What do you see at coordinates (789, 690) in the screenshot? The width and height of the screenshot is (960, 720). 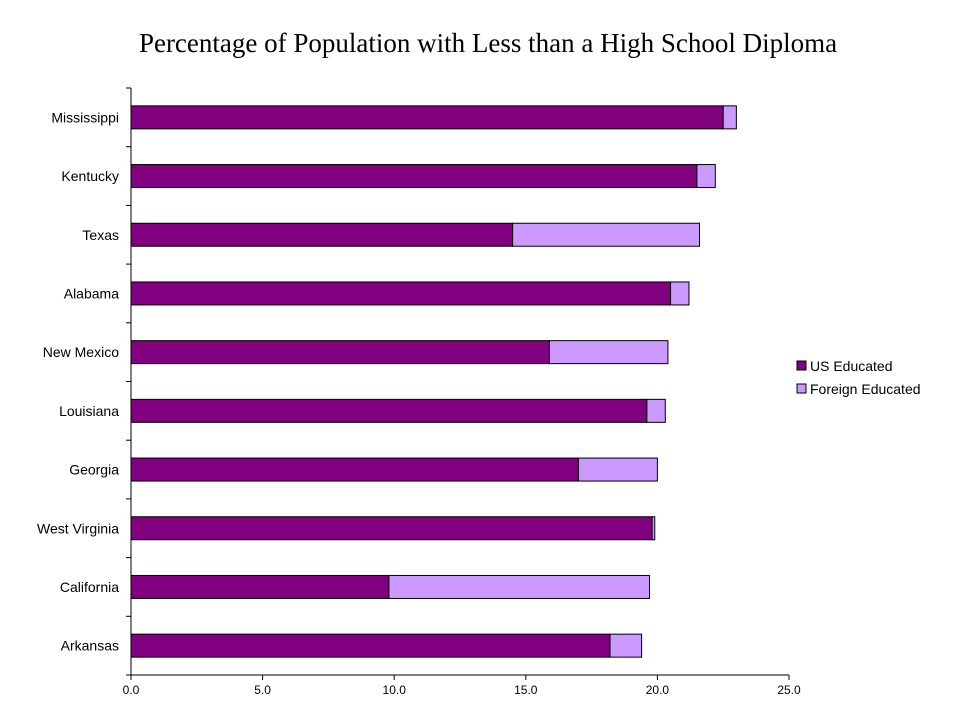 I see `x-tick-label: 25.0` at bounding box center [789, 690].